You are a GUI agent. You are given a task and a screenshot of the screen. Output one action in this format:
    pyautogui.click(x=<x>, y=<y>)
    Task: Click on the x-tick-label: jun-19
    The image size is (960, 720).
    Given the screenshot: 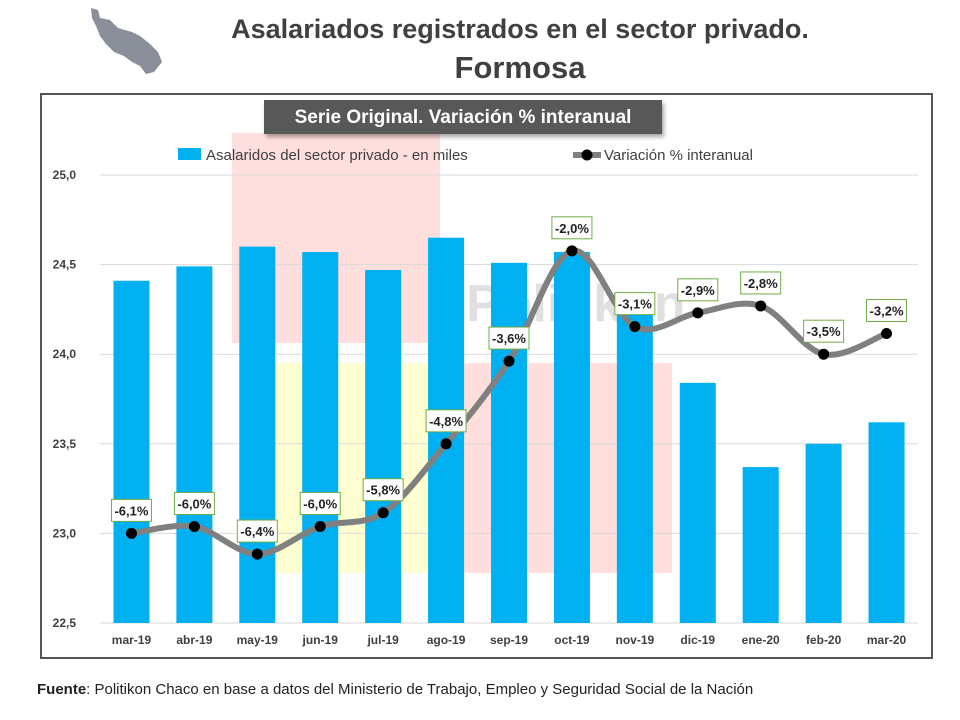 What is the action you would take?
    pyautogui.click(x=320, y=640)
    